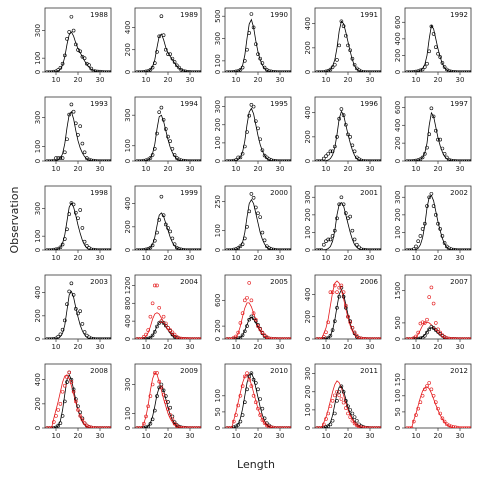  Describe the element at coordinates (459, 282) in the screenshot. I see `panel-year-label: 2007` at that location.